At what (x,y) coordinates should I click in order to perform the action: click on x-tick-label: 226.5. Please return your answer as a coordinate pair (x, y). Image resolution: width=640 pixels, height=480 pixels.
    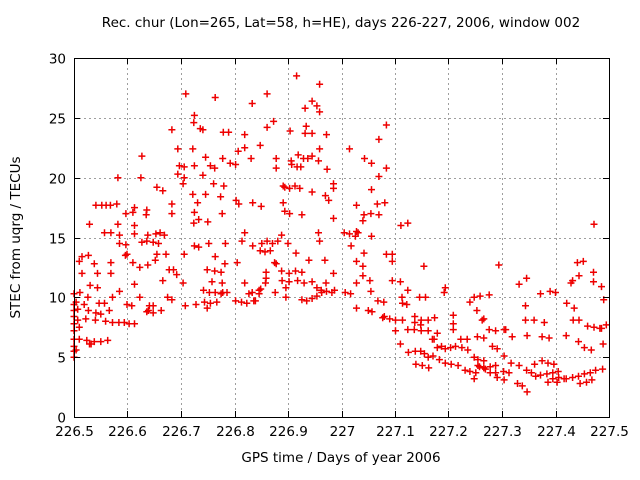
    Looking at the image, I should click on (74, 432).